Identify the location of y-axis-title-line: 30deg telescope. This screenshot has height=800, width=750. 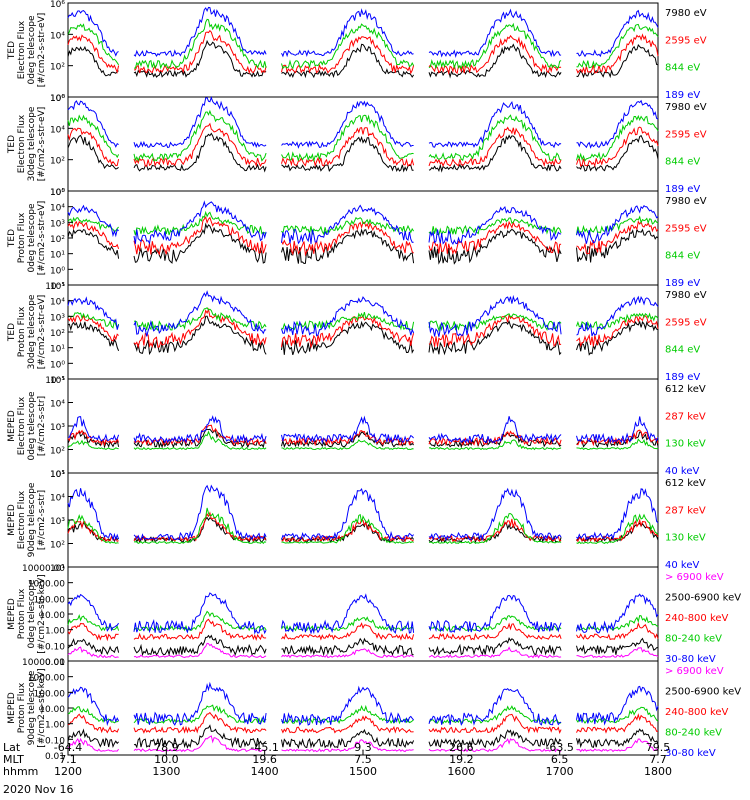
(32, 331).